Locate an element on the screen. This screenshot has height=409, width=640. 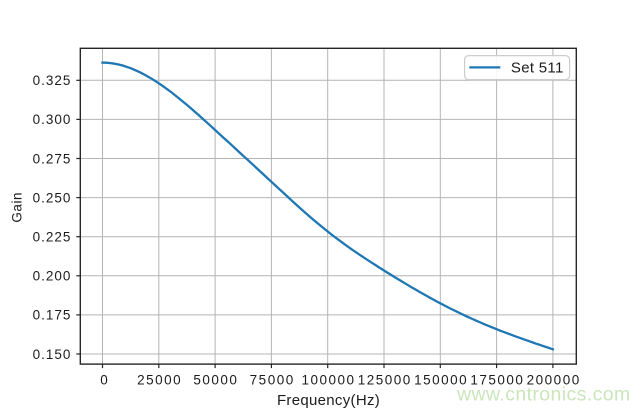
svg-text: 0.325 is located at coordinates (52, 80).